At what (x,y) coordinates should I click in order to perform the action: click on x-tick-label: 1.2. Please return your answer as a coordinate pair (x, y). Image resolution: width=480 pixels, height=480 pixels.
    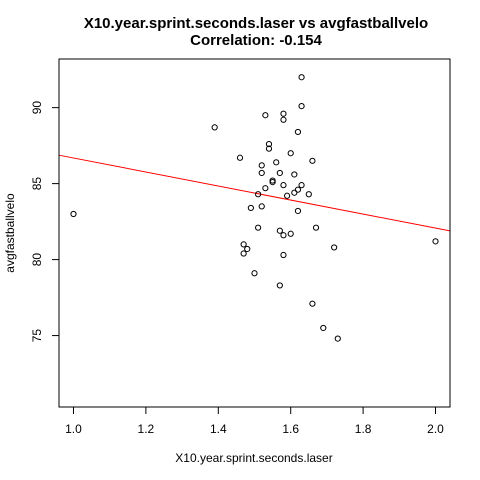
    Looking at the image, I should click on (146, 429).